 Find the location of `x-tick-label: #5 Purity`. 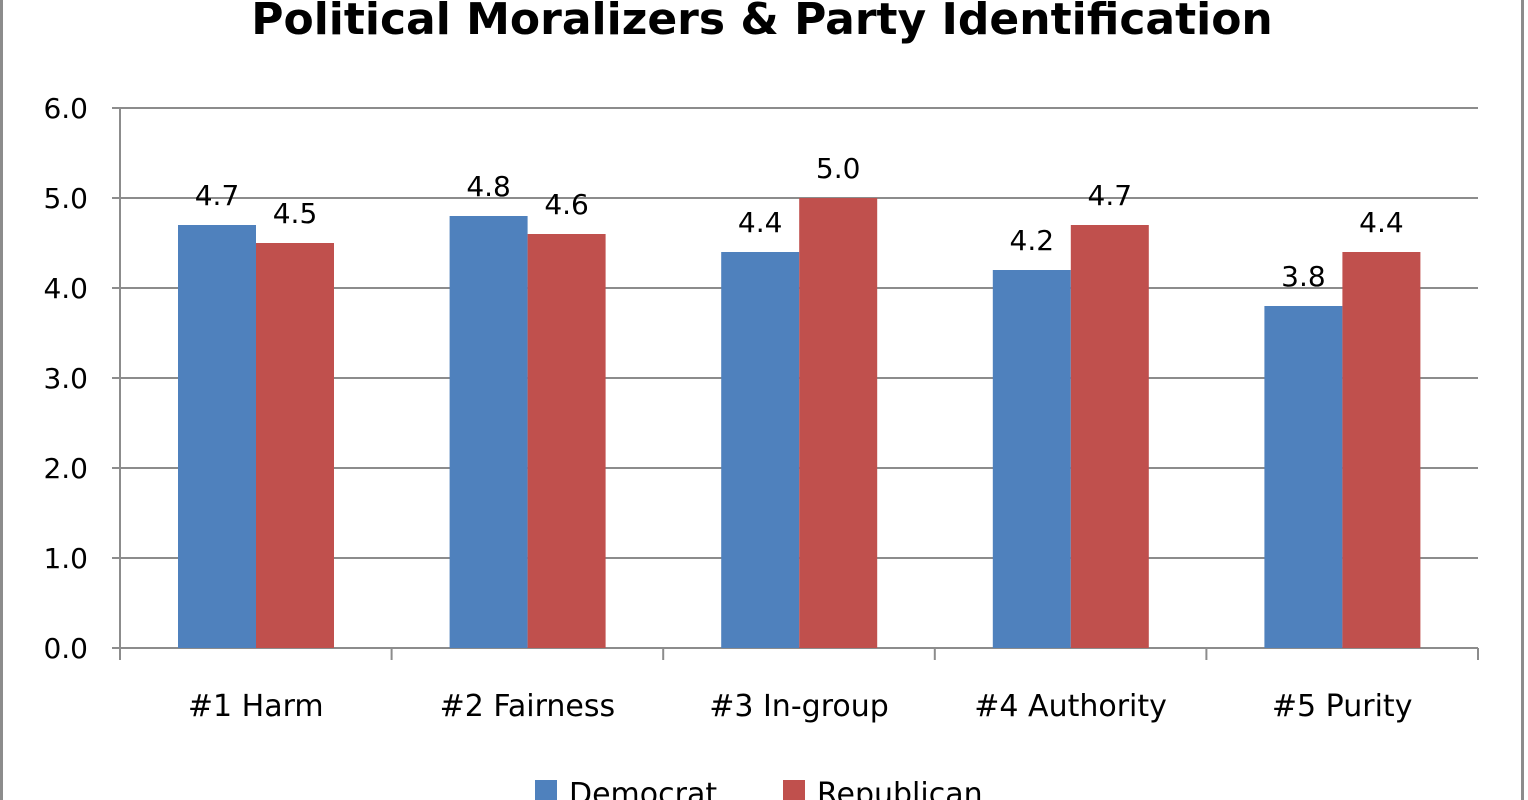

x-tick-label: #5 Purity is located at coordinates (1342, 706).